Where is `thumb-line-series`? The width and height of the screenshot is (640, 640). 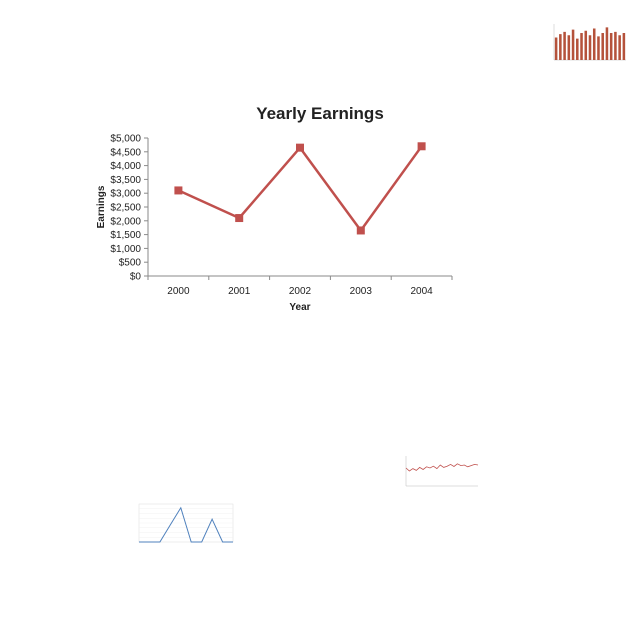
thumb-line-series is located at coordinates (442, 467).